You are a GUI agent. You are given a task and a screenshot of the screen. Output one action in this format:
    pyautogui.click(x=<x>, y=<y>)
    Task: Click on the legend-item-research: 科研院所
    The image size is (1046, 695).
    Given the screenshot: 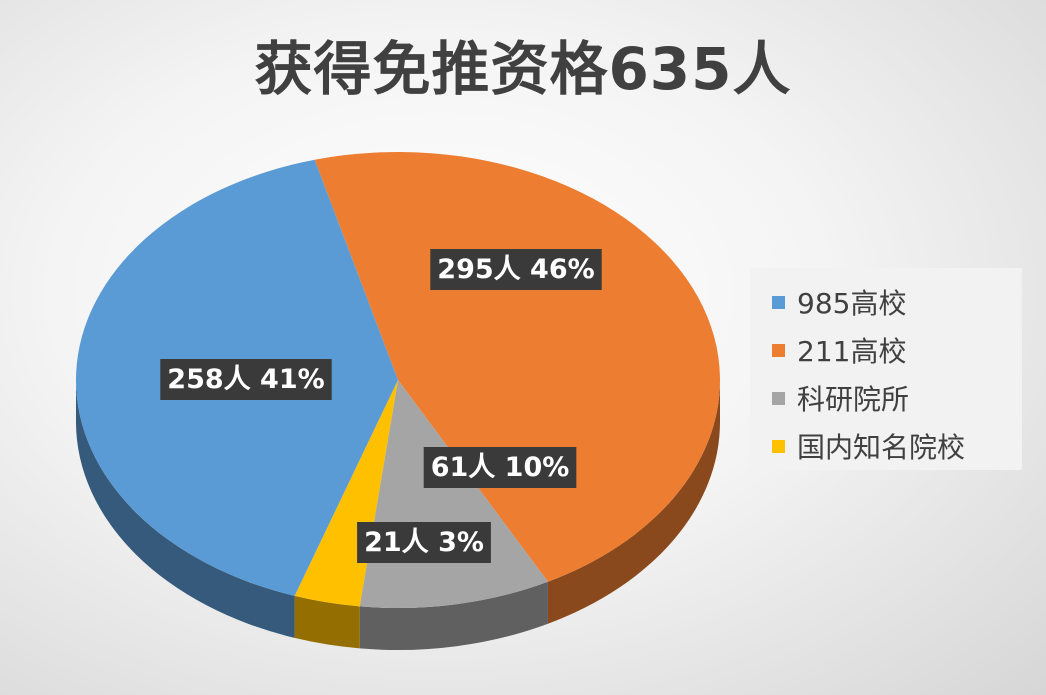 What is the action you would take?
    pyautogui.click(x=897, y=398)
    